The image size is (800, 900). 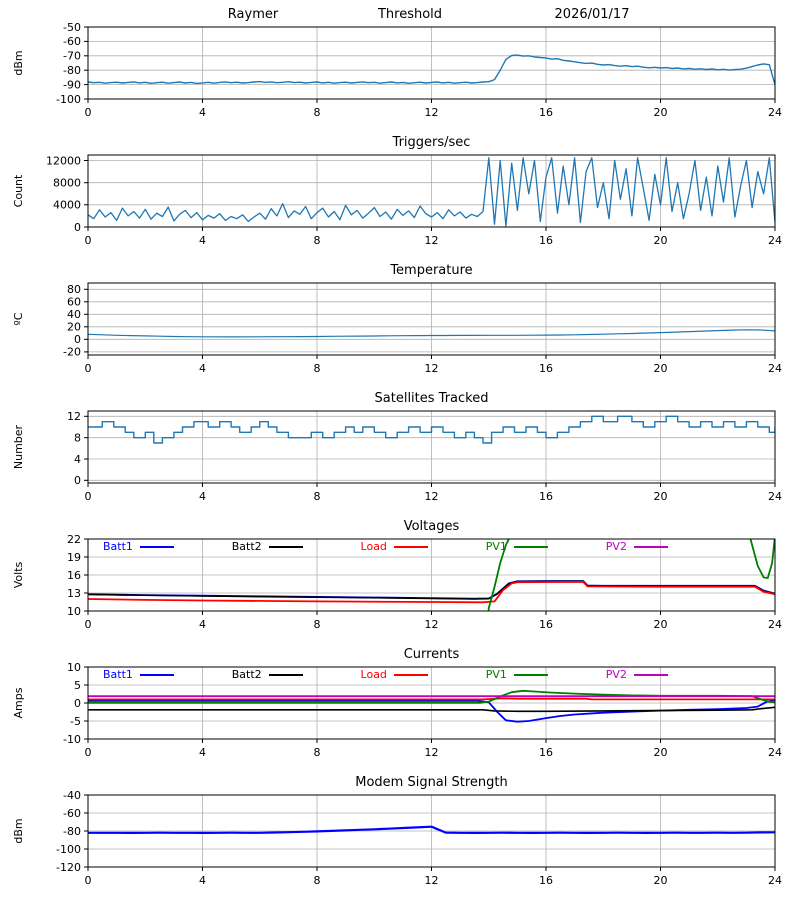 What do you see at coordinates (118, 546) in the screenshot?
I see `legend-label: Batt1` at bounding box center [118, 546].